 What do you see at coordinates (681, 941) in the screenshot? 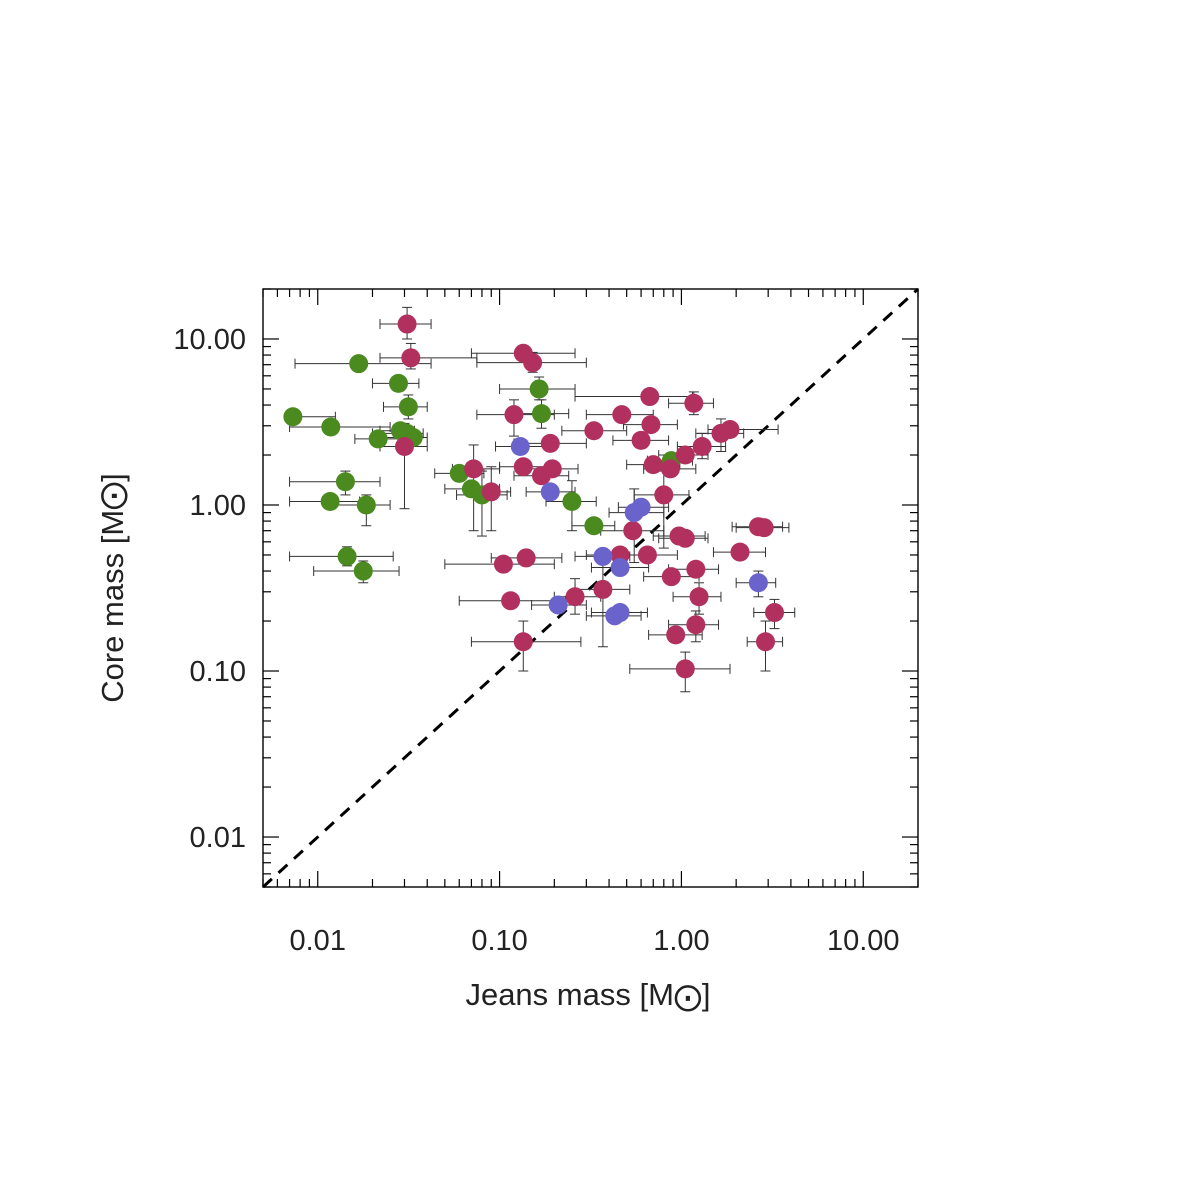
I see `x-tick-label: 1.00` at bounding box center [681, 941].